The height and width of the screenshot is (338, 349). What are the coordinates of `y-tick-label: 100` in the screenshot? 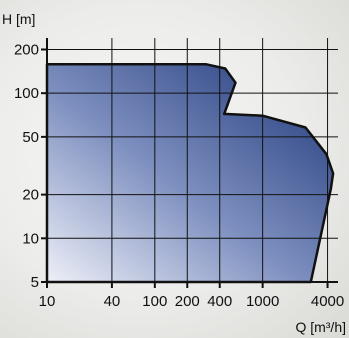 It's located at (26, 93).